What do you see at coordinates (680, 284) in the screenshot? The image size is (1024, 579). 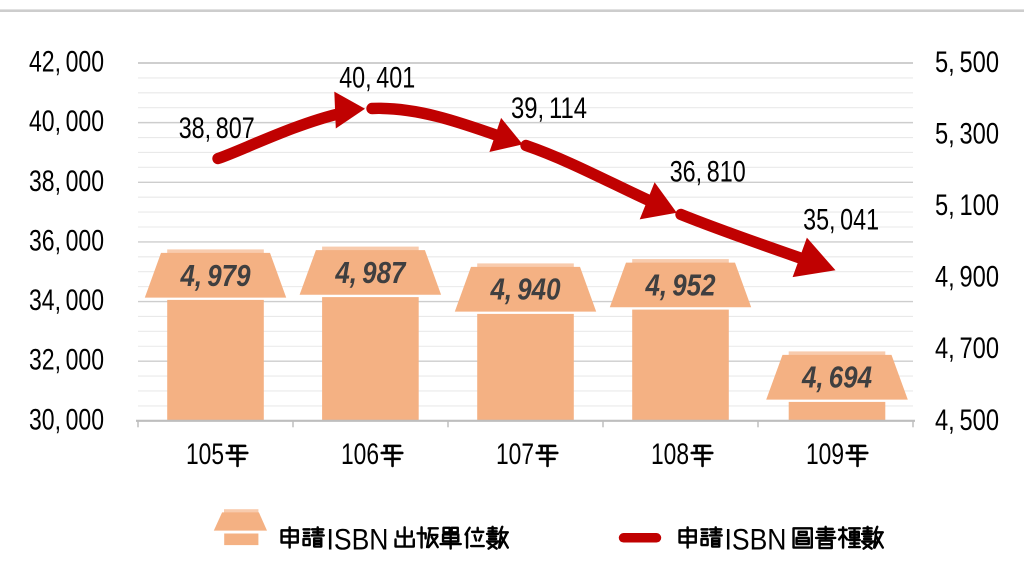 I see `svg-text: 4, 952` at bounding box center [680, 284].